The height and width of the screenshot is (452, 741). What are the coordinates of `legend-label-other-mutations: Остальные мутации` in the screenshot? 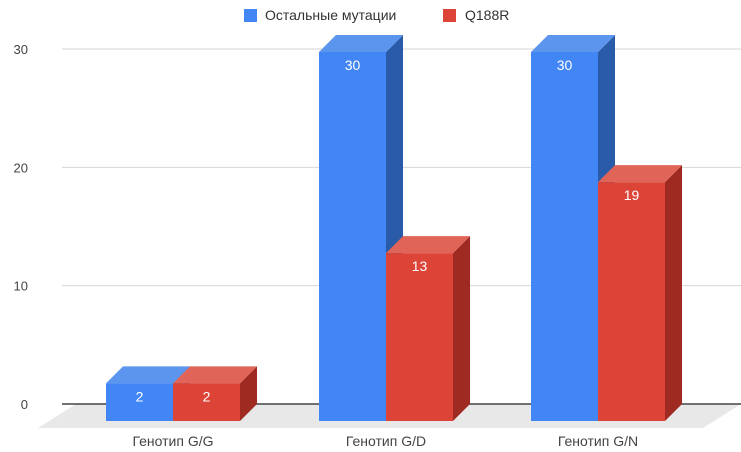 It's located at (330, 15).